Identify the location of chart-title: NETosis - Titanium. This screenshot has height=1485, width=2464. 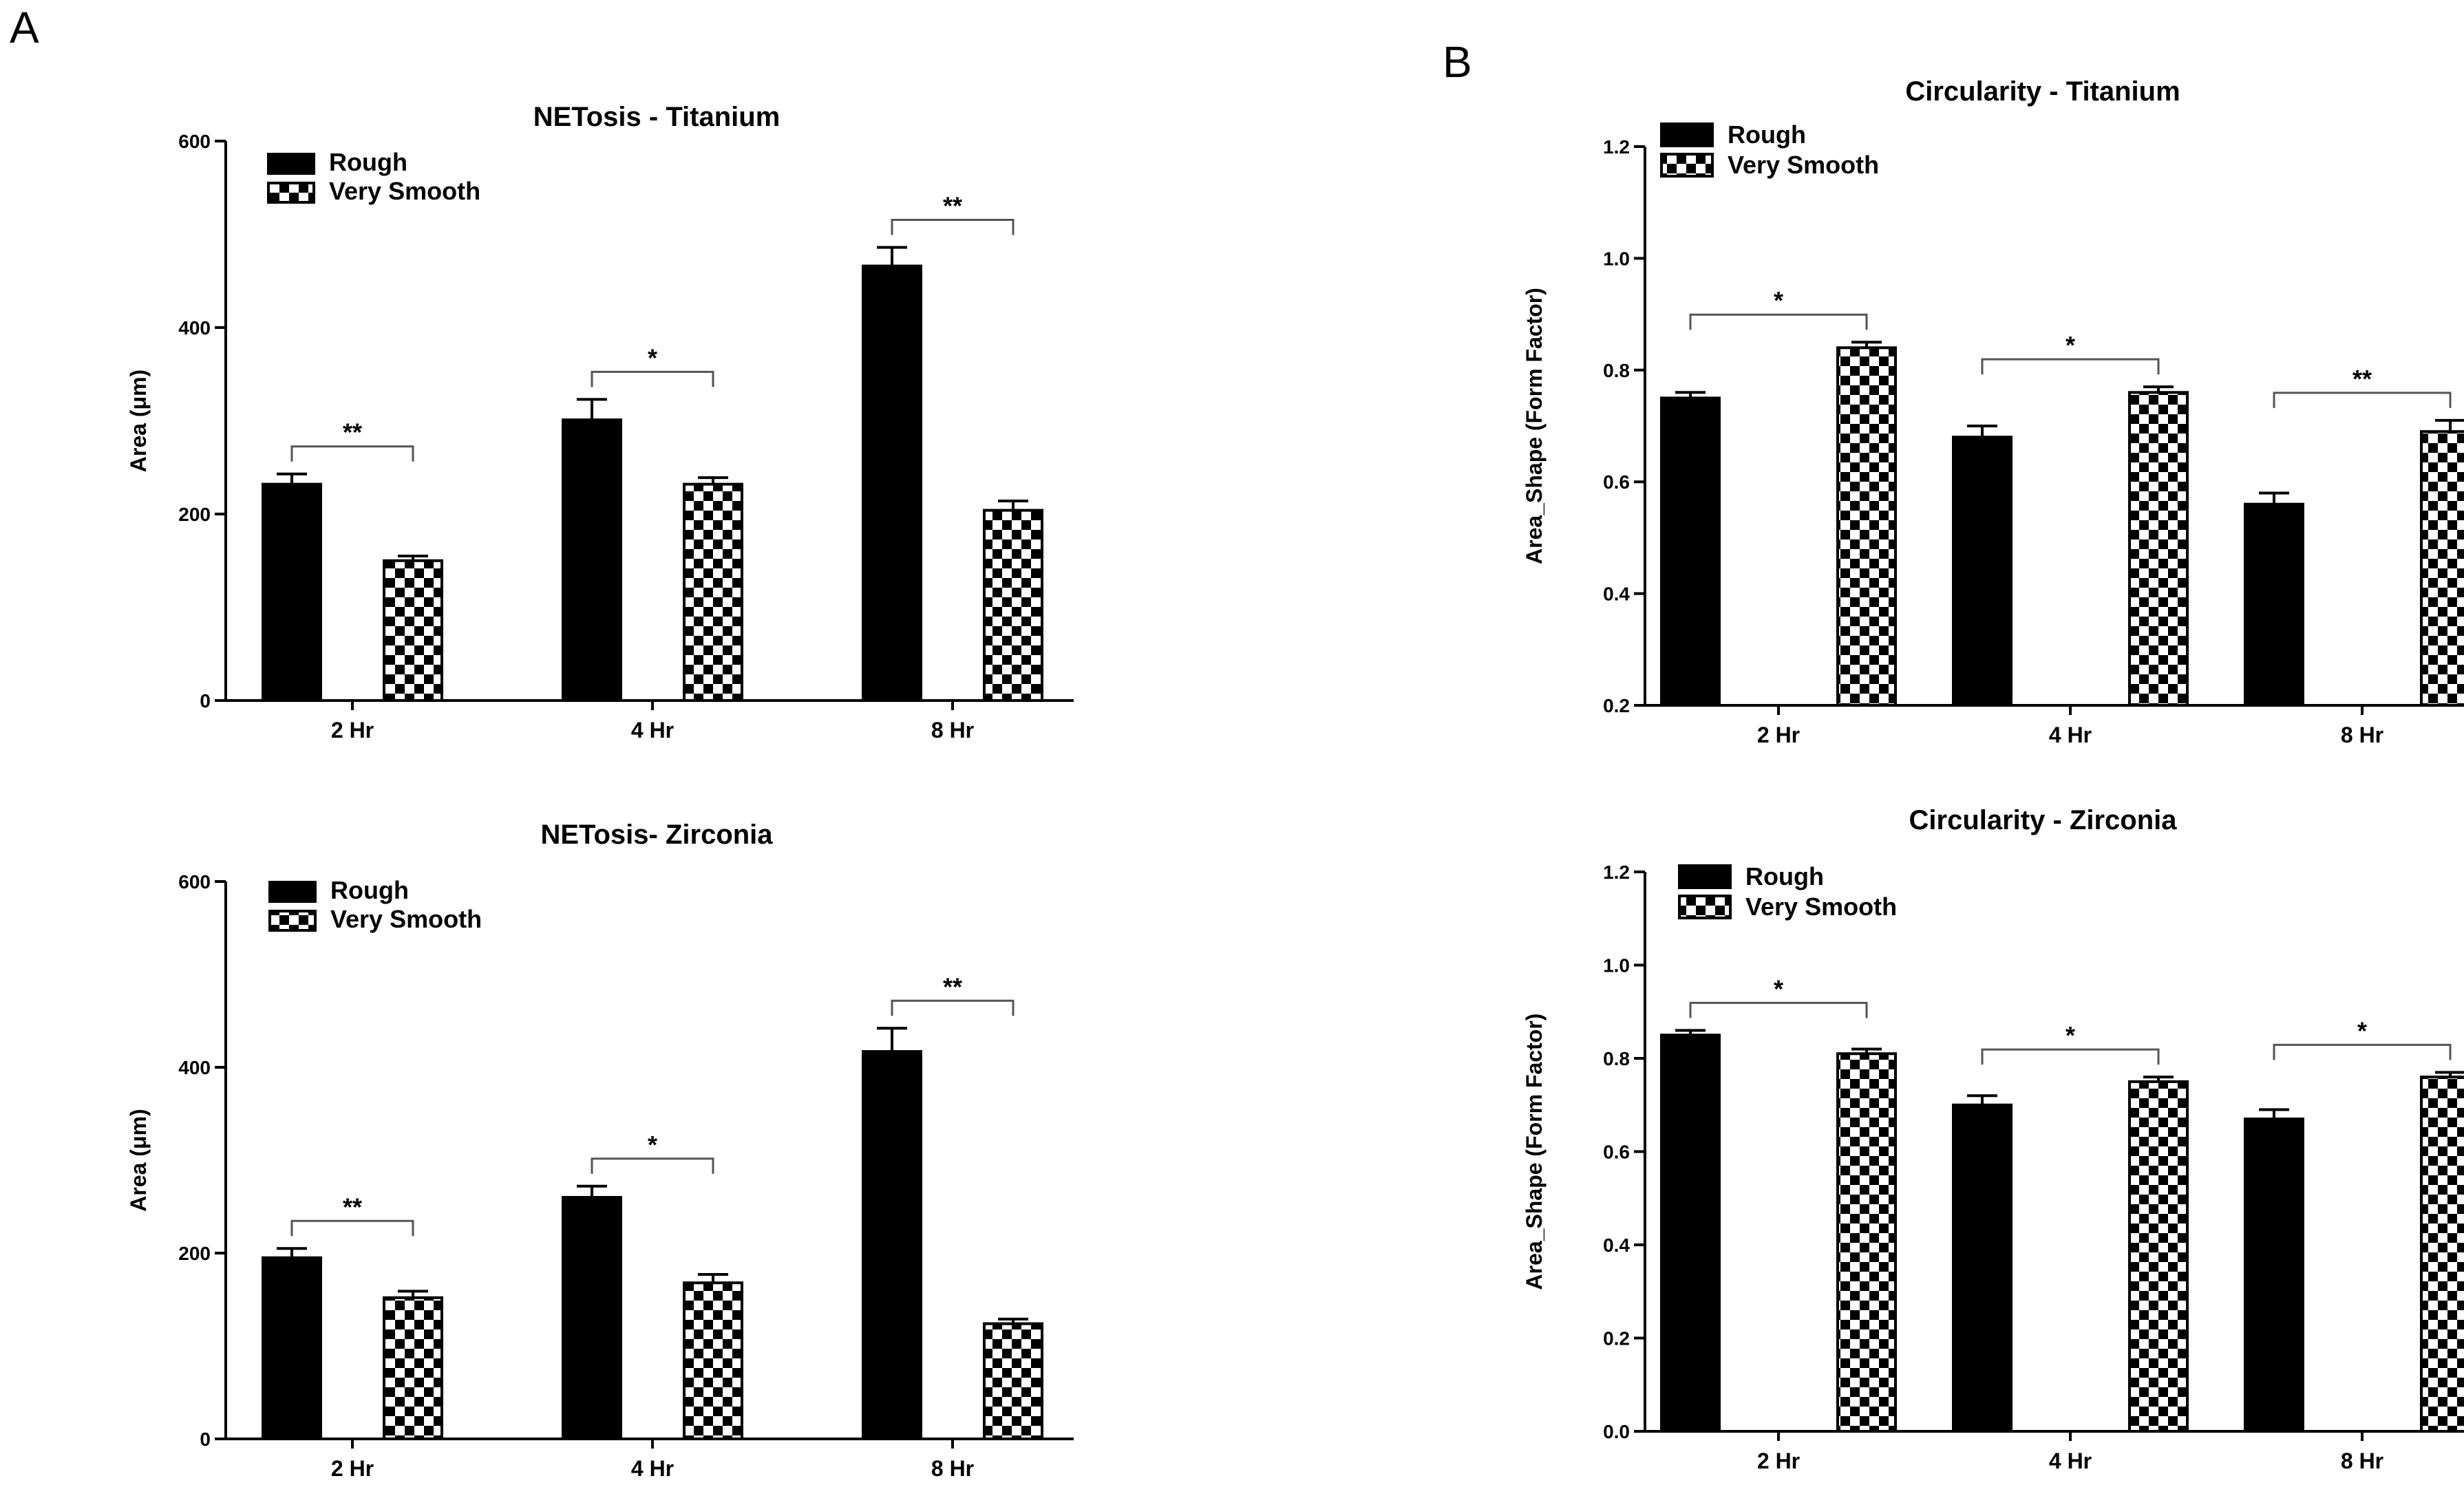
(657, 117).